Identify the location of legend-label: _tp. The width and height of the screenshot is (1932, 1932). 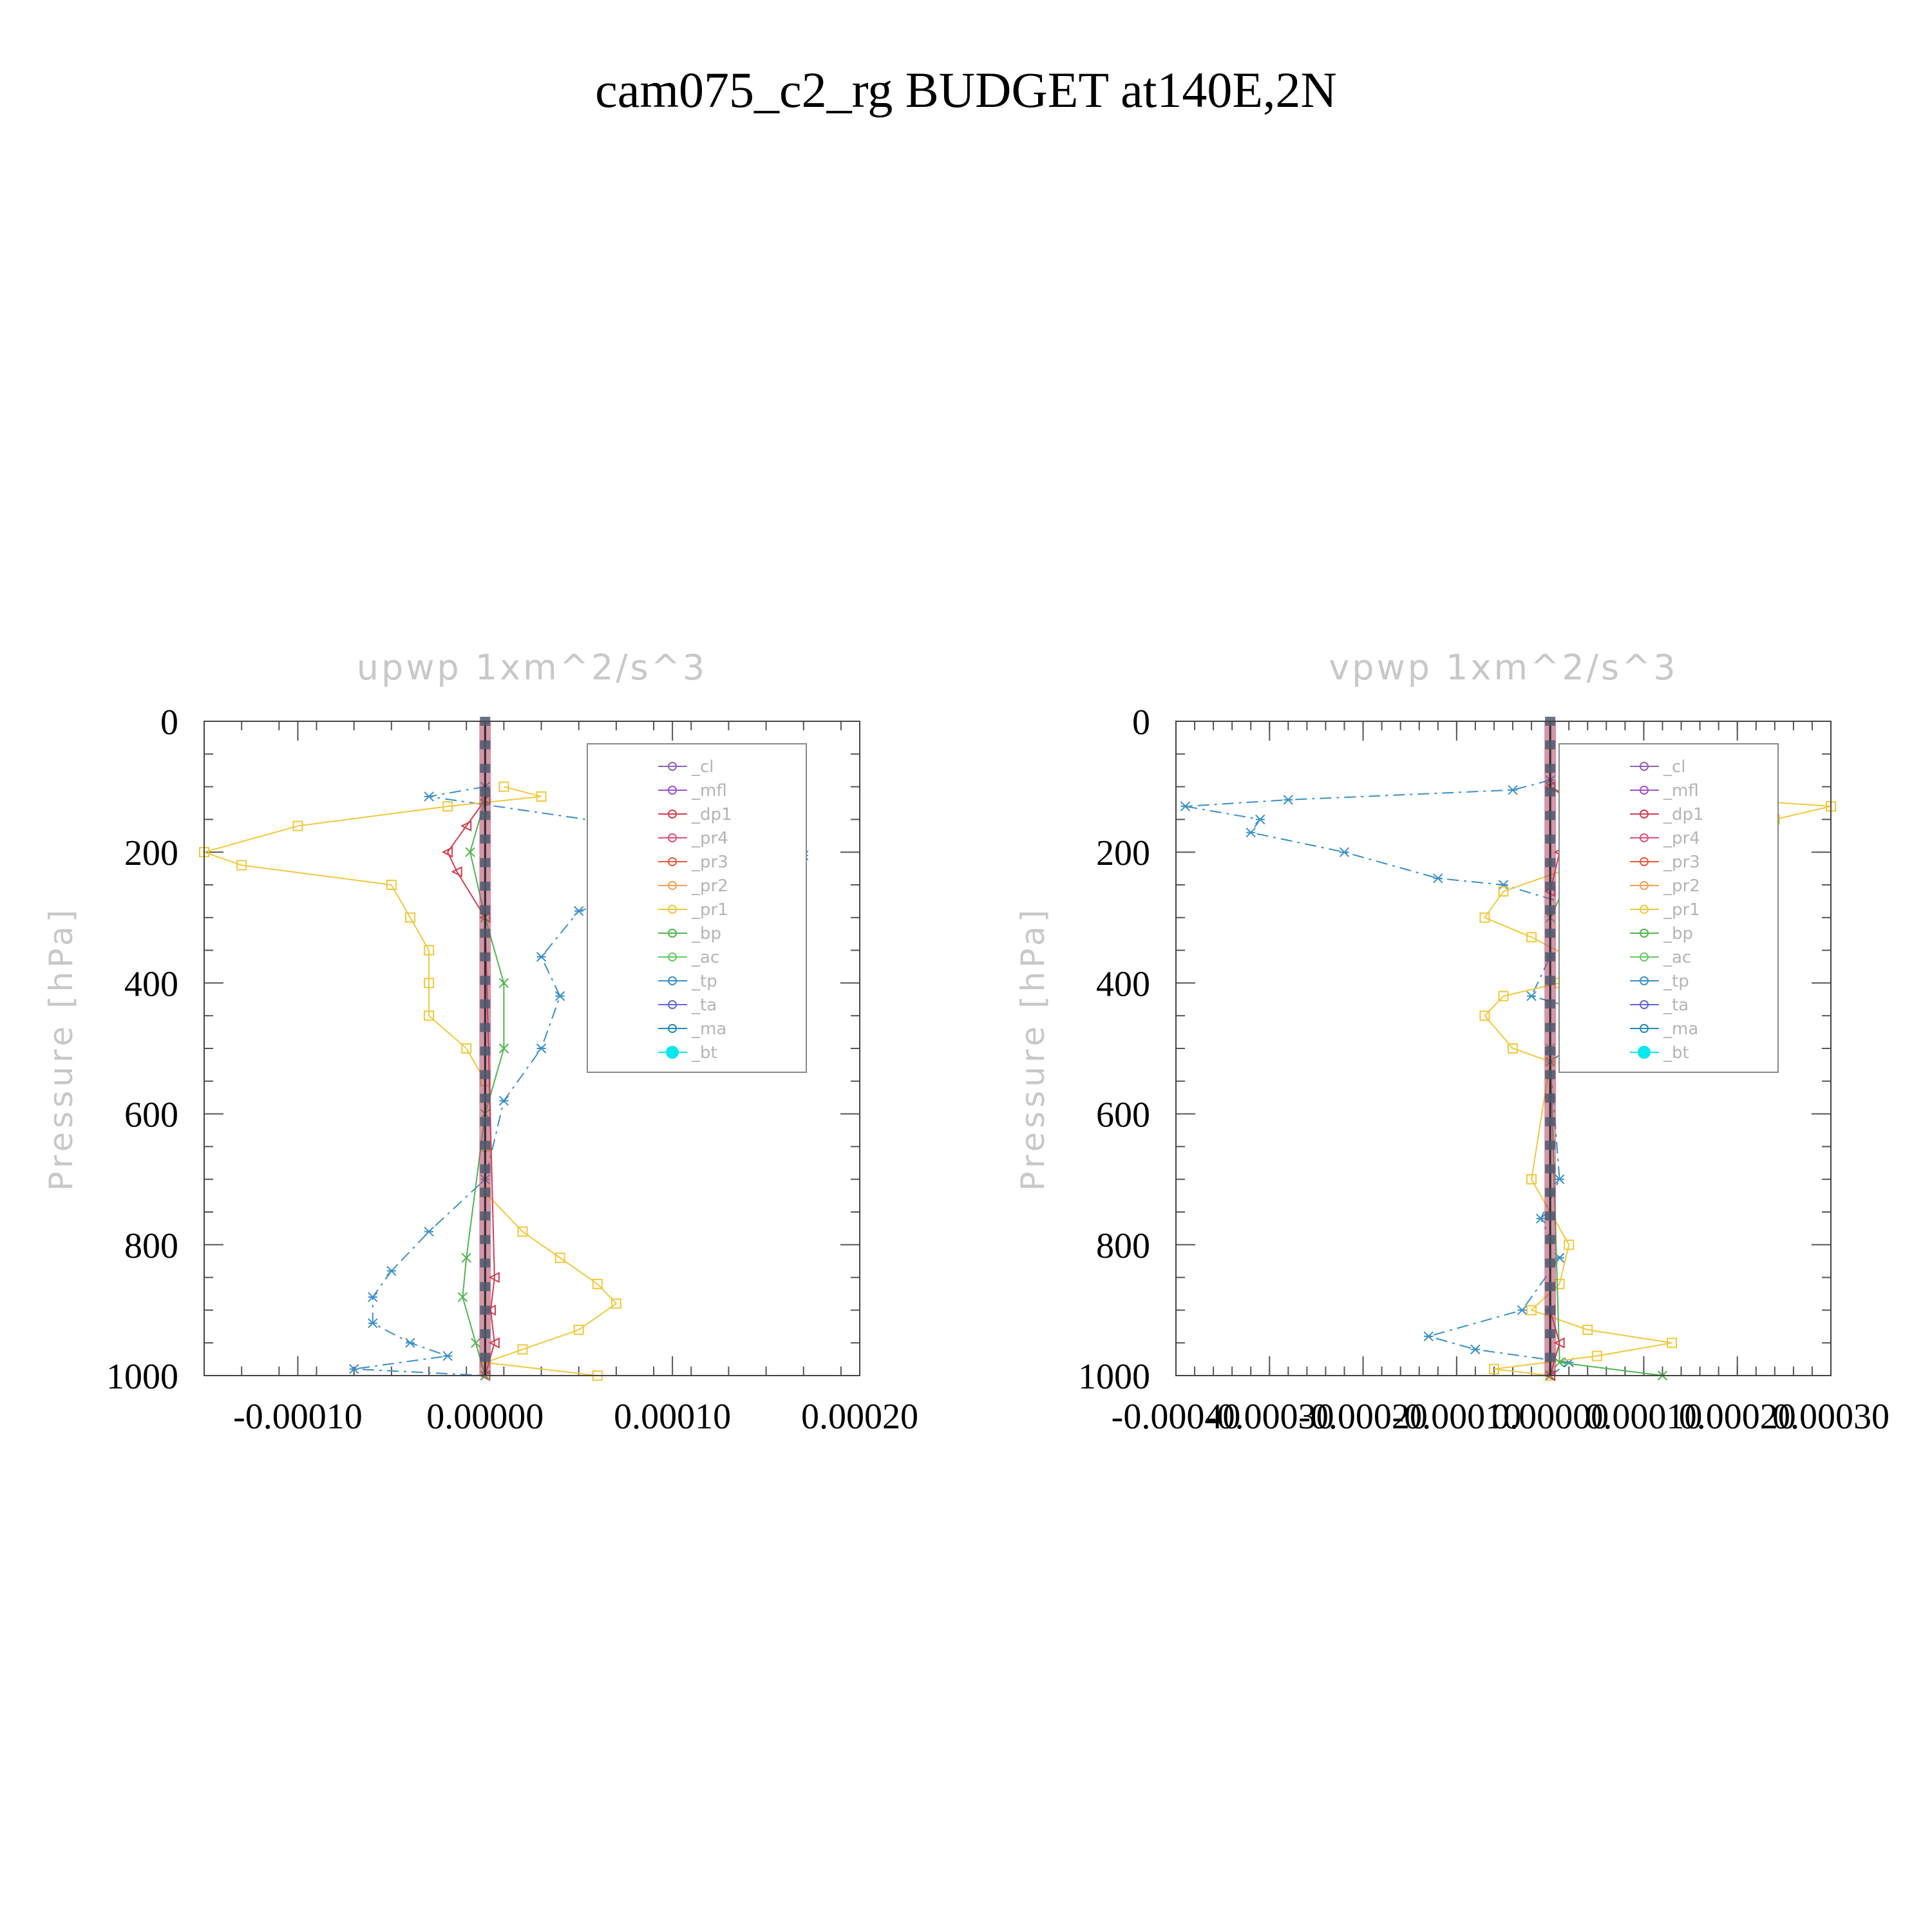
(704, 981).